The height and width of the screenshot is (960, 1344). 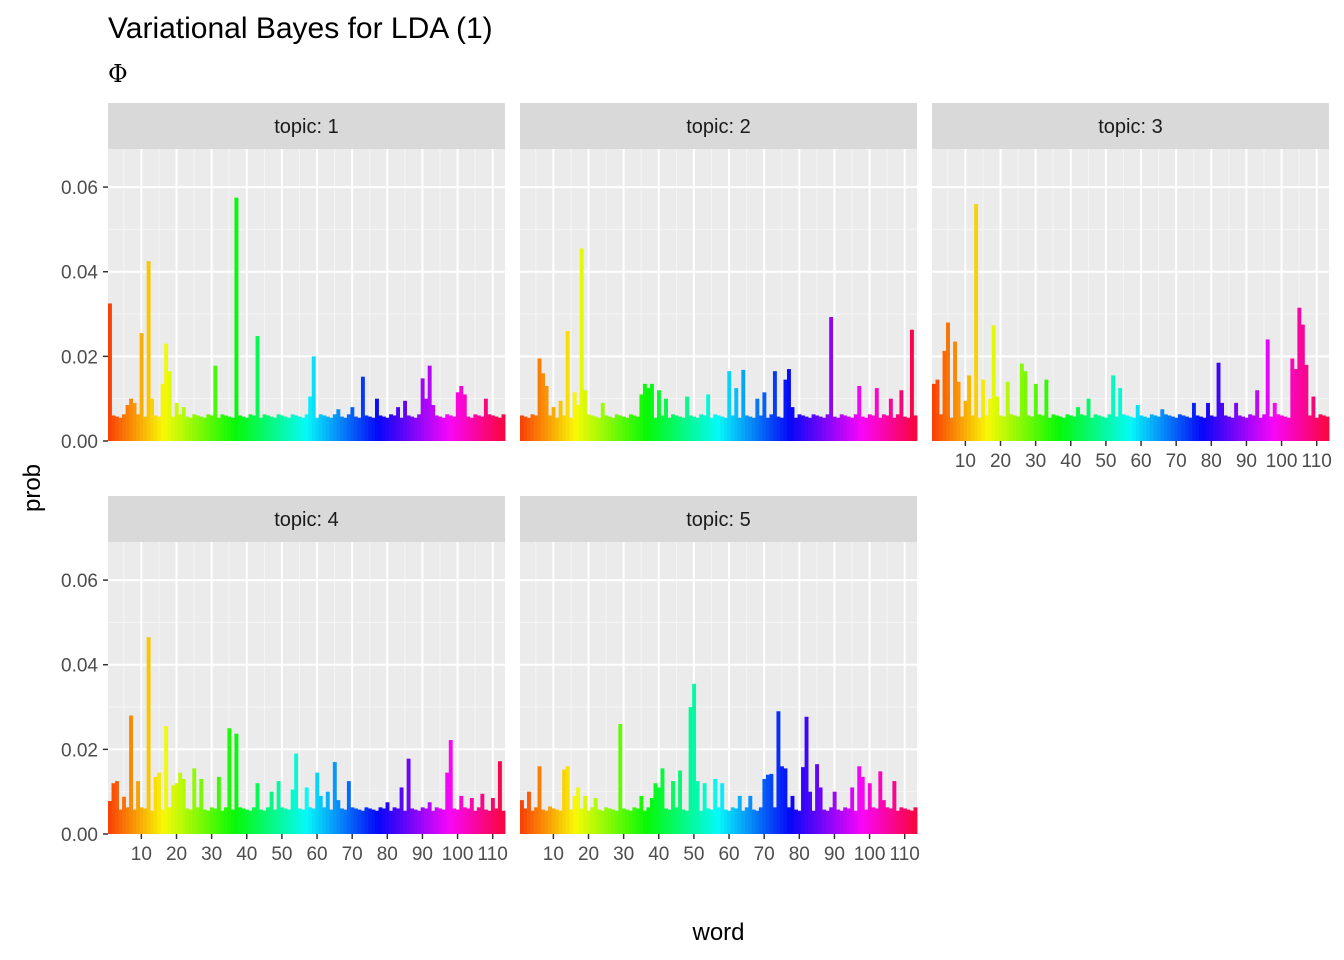 I want to click on panel-background, so click(x=306, y=295).